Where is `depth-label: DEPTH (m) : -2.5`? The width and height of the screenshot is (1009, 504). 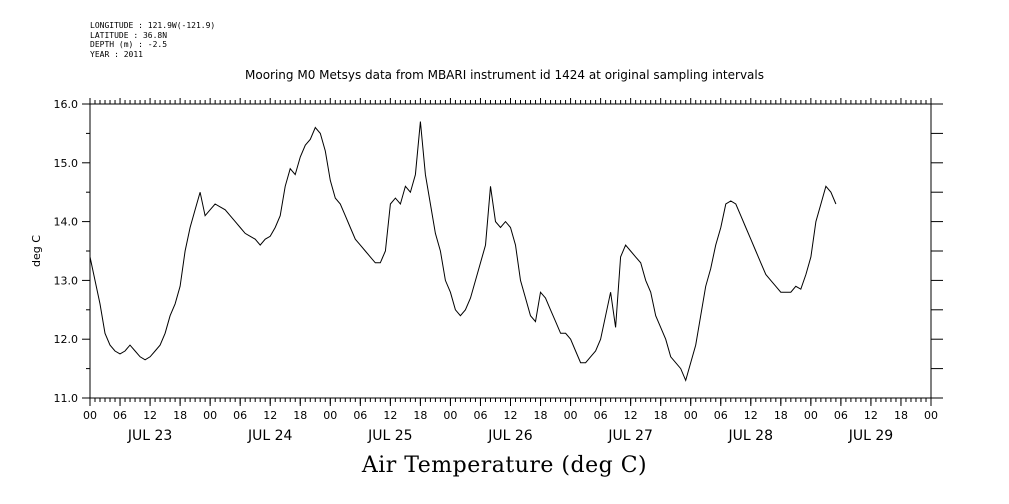 depth-label: DEPTH (m) : -2.5 is located at coordinates (129, 44).